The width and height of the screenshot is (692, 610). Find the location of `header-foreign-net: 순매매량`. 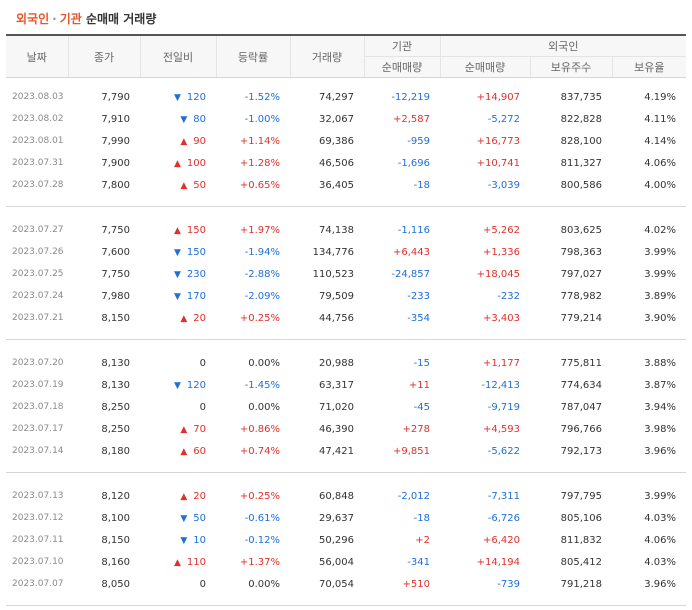

header-foreign-net: 순매매량 is located at coordinates (484, 67).